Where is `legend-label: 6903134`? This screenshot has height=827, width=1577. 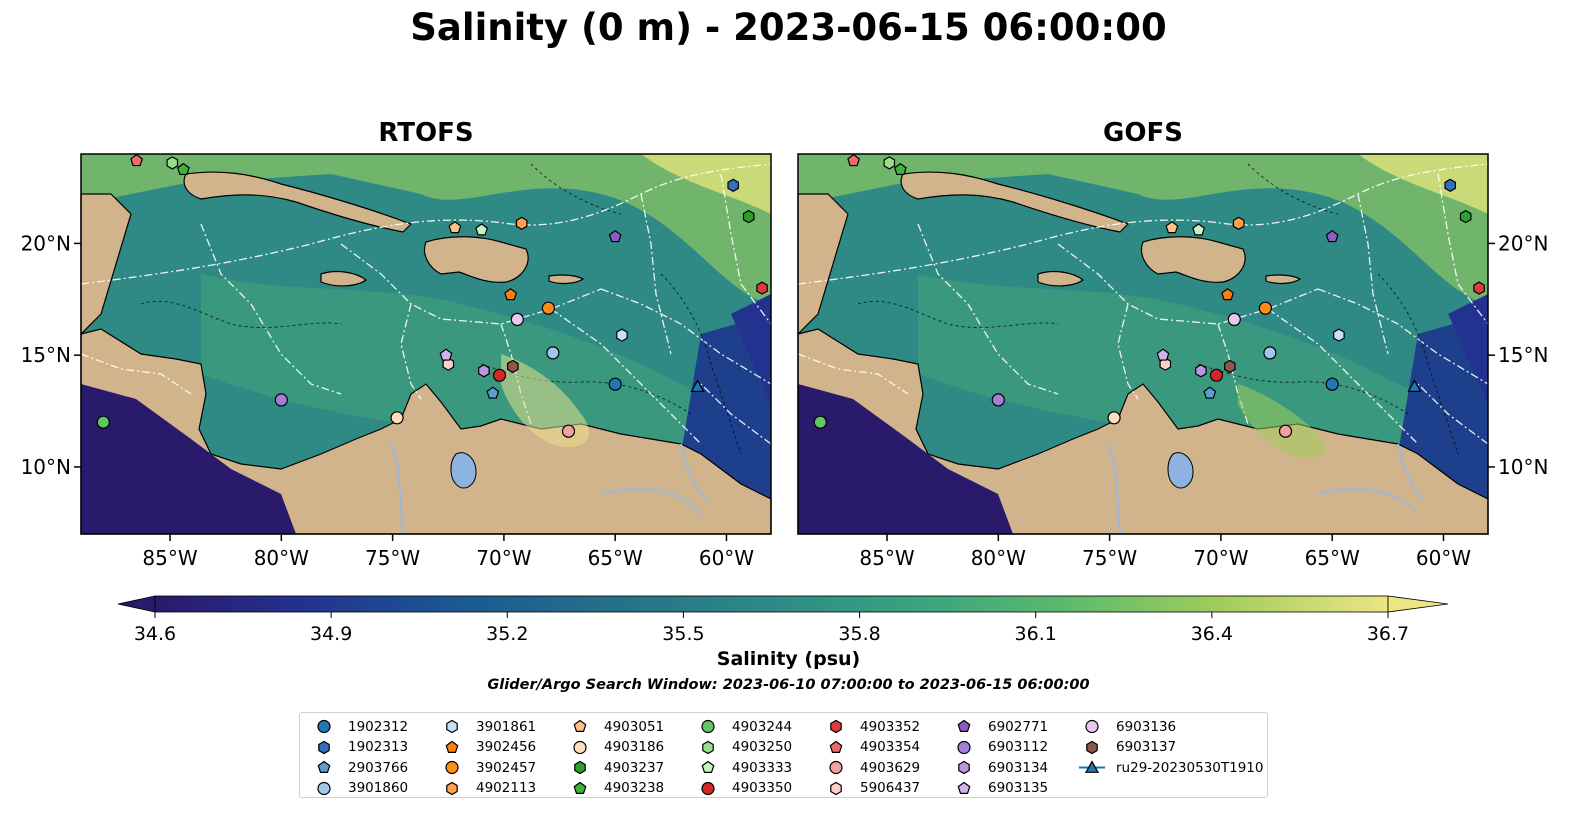
legend-label: 6903134 is located at coordinates (1018, 767).